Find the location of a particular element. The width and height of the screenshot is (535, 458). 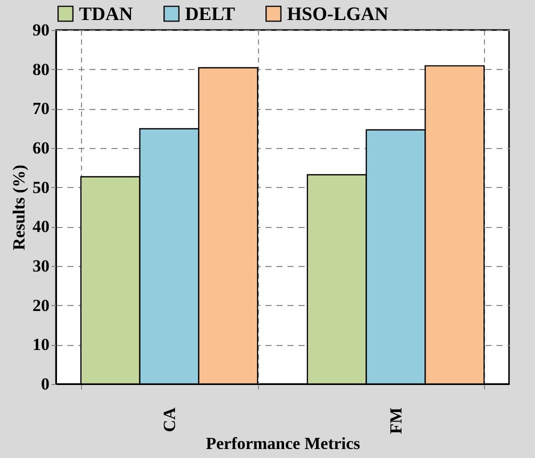

y-tick-label: 60 is located at coordinates (41, 148).